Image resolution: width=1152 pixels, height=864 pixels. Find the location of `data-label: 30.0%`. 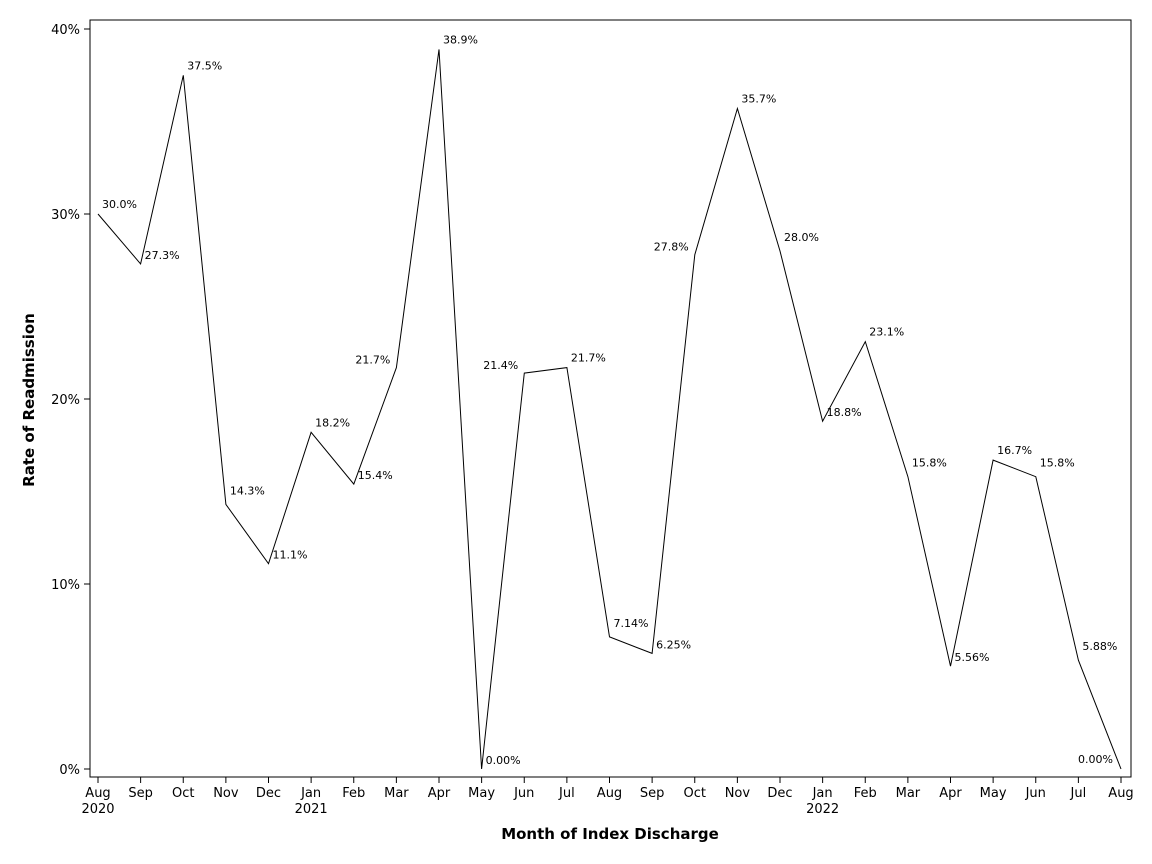

data-label: 30.0% is located at coordinates (119, 204).